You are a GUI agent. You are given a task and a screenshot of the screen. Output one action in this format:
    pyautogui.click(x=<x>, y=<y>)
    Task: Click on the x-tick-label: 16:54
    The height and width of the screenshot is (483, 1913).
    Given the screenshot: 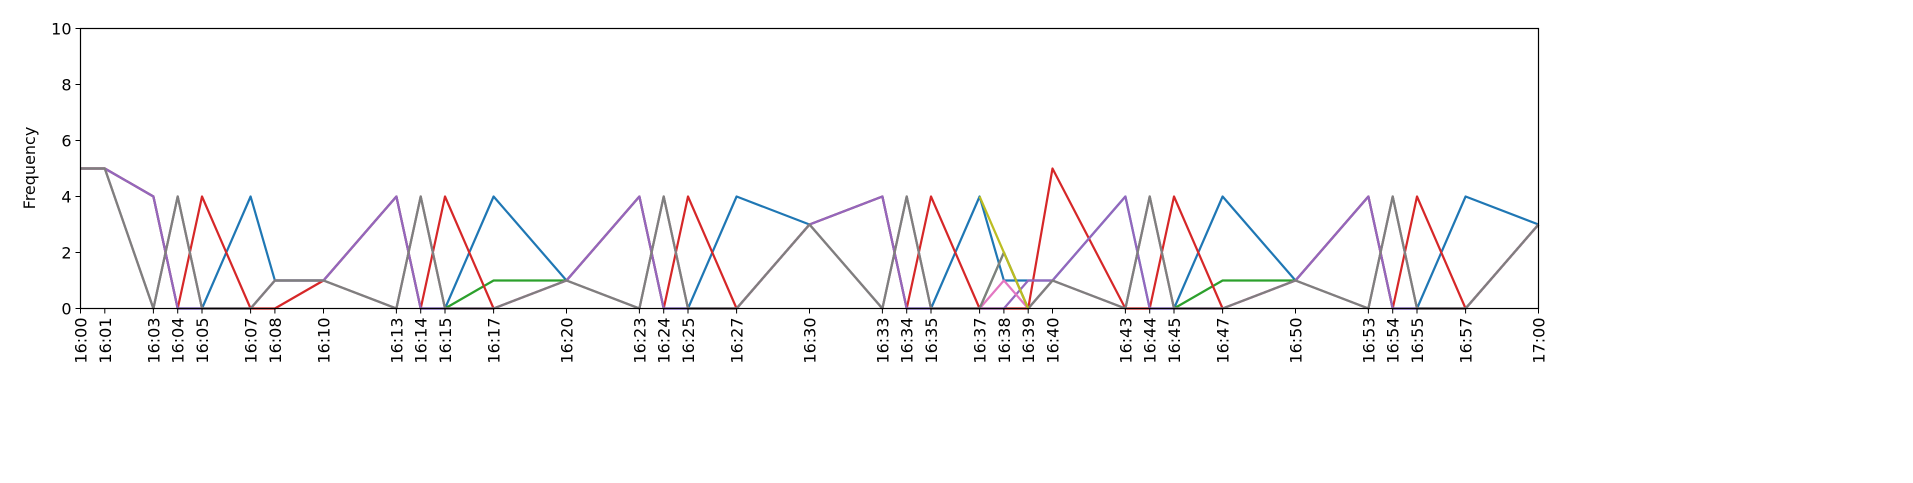 What is the action you would take?
    pyautogui.click(x=1393, y=341)
    